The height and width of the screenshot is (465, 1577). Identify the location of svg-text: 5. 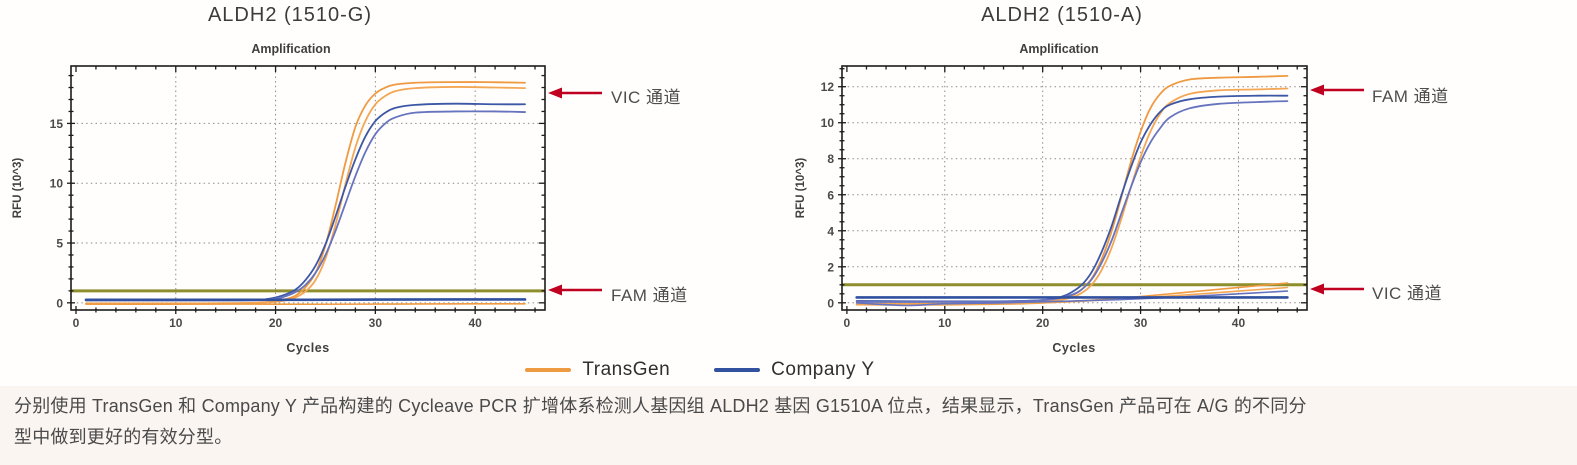
(59, 244).